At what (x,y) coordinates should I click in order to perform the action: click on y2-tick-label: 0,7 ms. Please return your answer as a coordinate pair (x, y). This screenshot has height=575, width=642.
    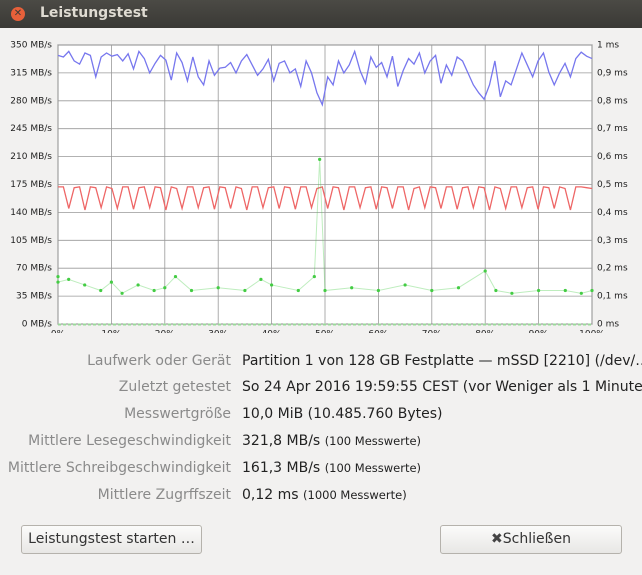
    Looking at the image, I should click on (612, 129).